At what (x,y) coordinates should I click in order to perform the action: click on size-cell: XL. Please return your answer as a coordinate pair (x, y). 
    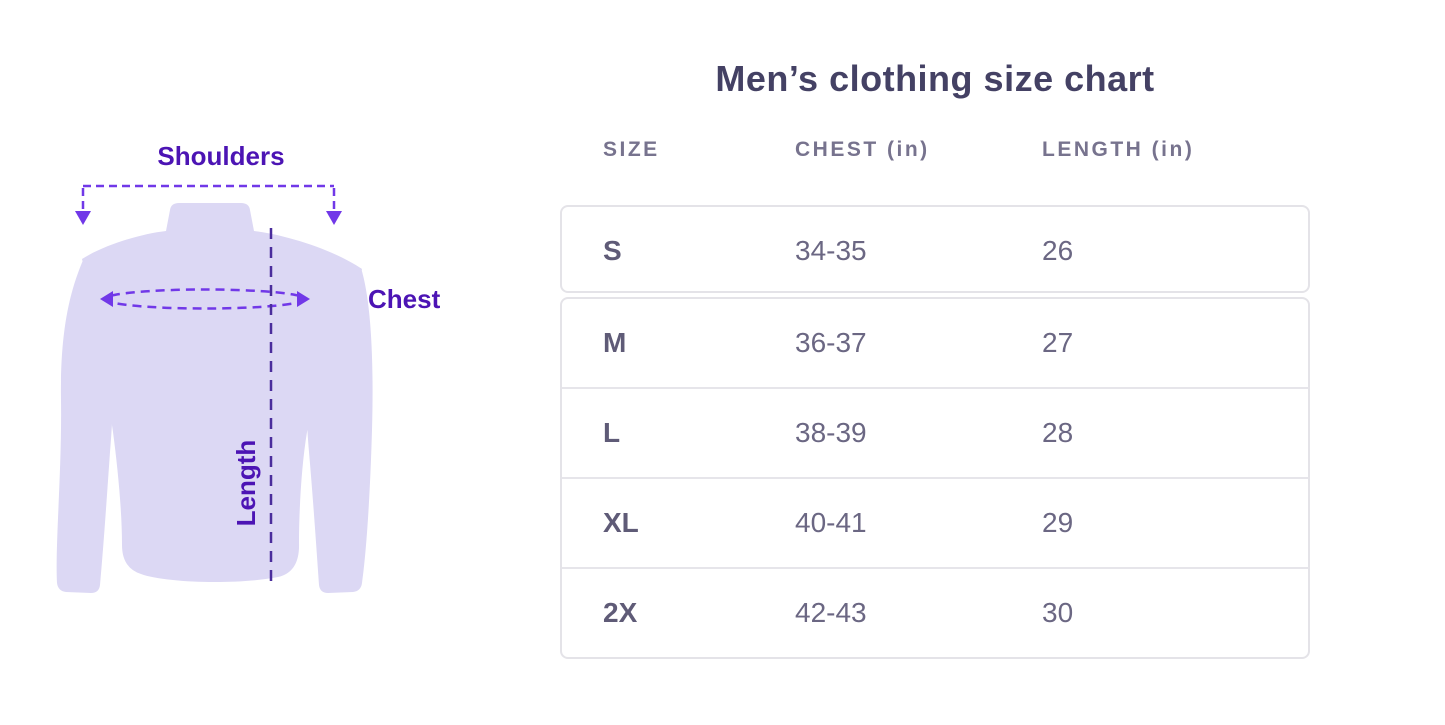
    Looking at the image, I should click on (621, 522).